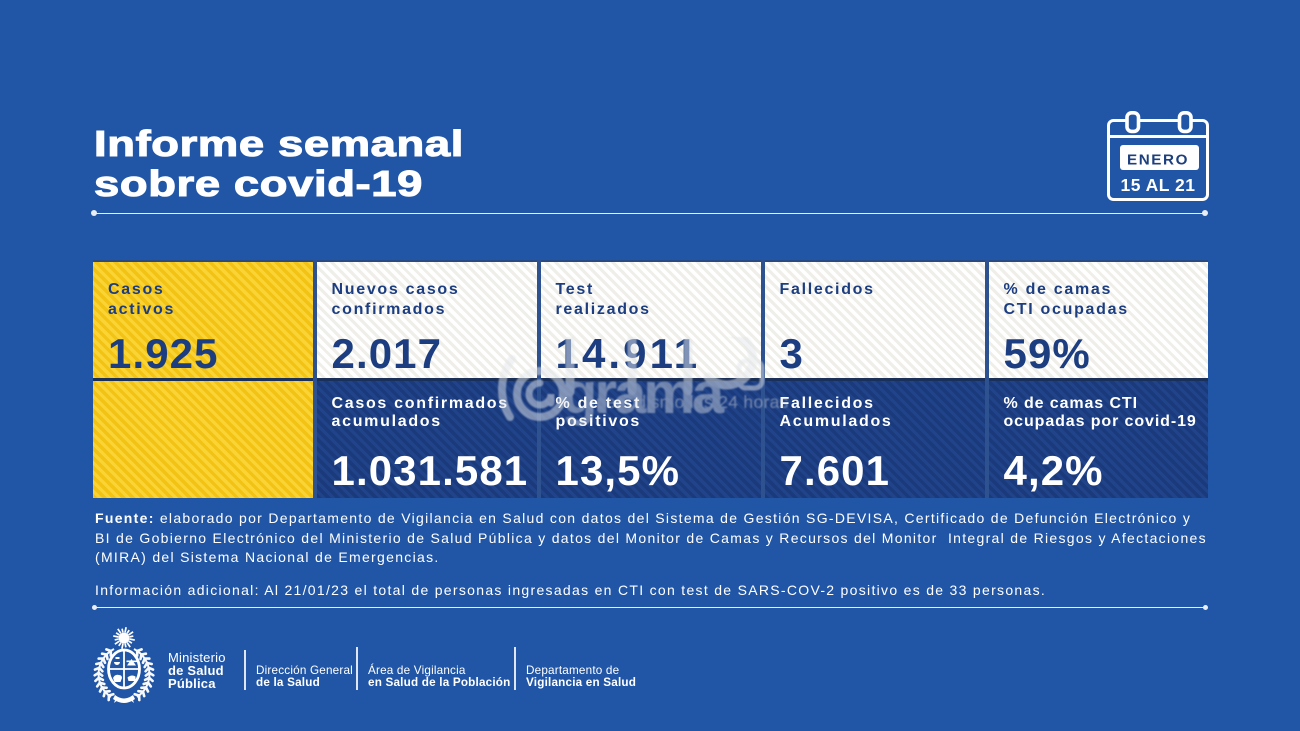 The image size is (1300, 731). Describe the element at coordinates (1158, 160) in the screenshot. I see `svg-text: ENERO` at that location.